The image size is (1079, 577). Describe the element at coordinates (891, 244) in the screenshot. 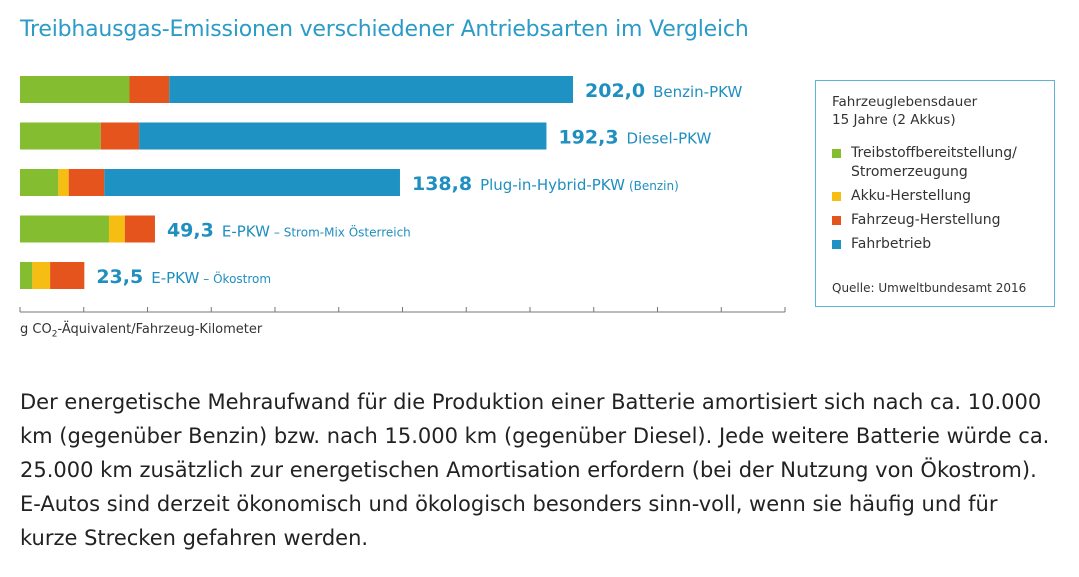

I see `legend-label: Fahrbetrieb` at that location.